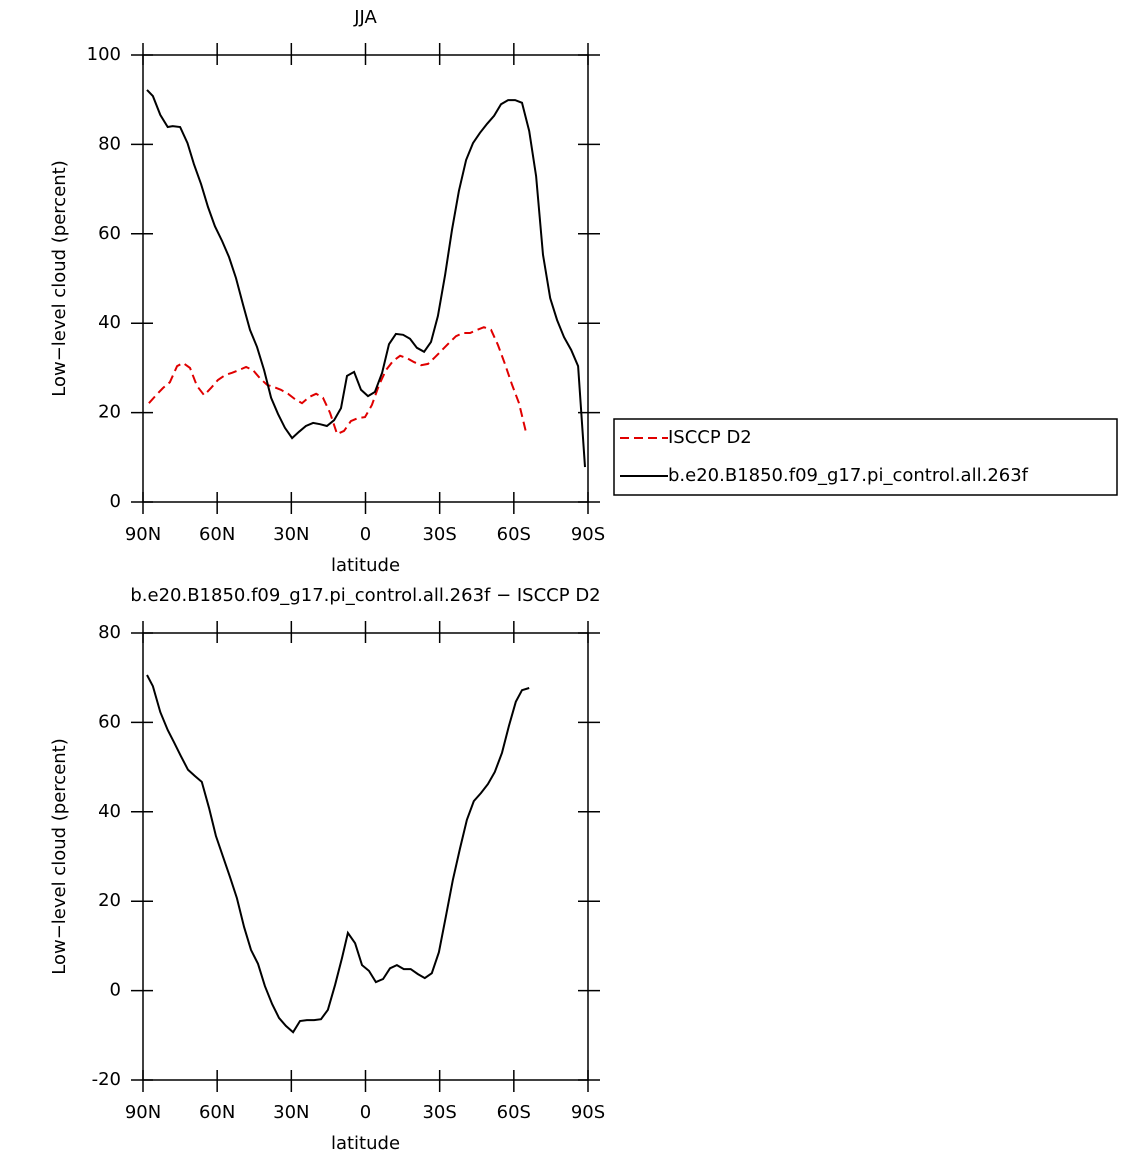 This screenshot has width=1126, height=1157. I want to click on chart-title: JJA, so click(365, 17).